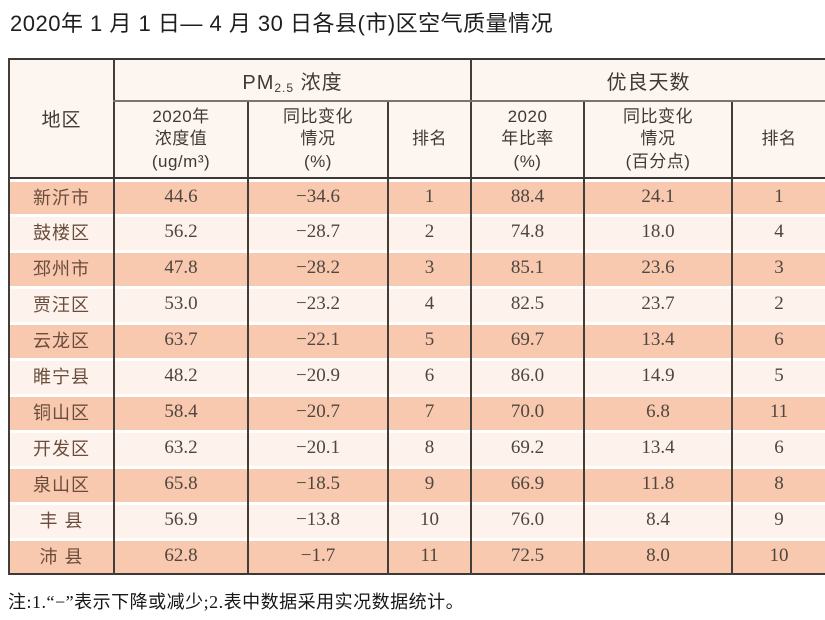 The width and height of the screenshot is (825, 620). What do you see at coordinates (61, 484) in the screenshot?
I see `region-cell: 泉山区` at bounding box center [61, 484].